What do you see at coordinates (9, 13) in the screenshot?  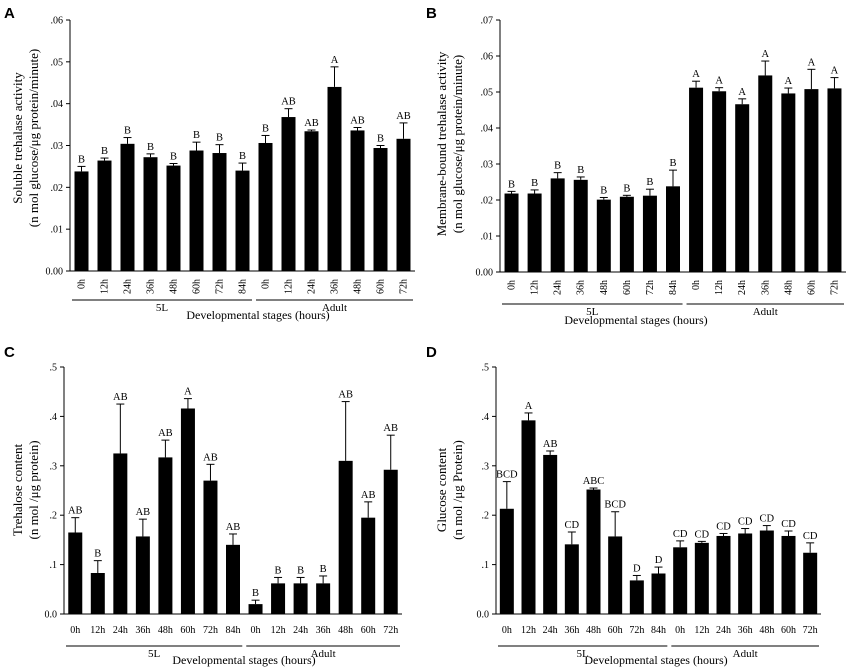 I see `panel-letter-a: A` at bounding box center [9, 13].